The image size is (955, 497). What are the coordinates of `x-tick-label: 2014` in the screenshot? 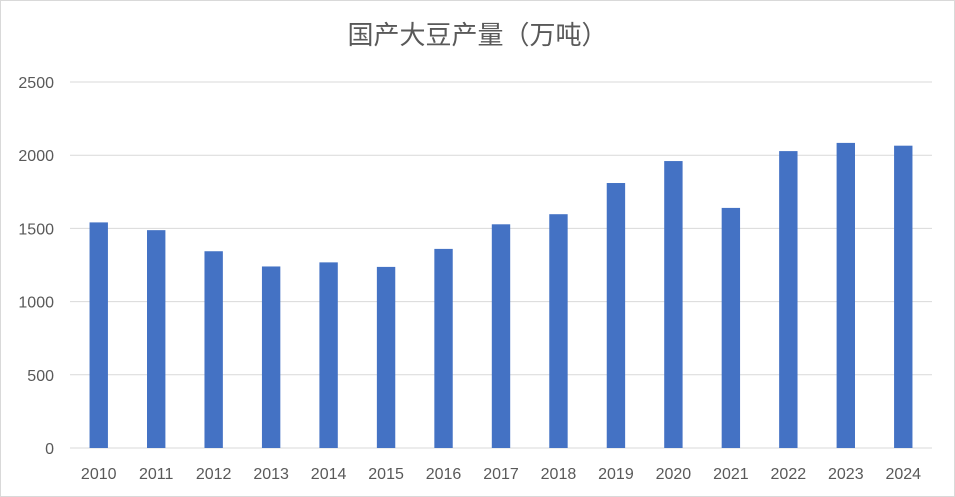 It's located at (329, 474).